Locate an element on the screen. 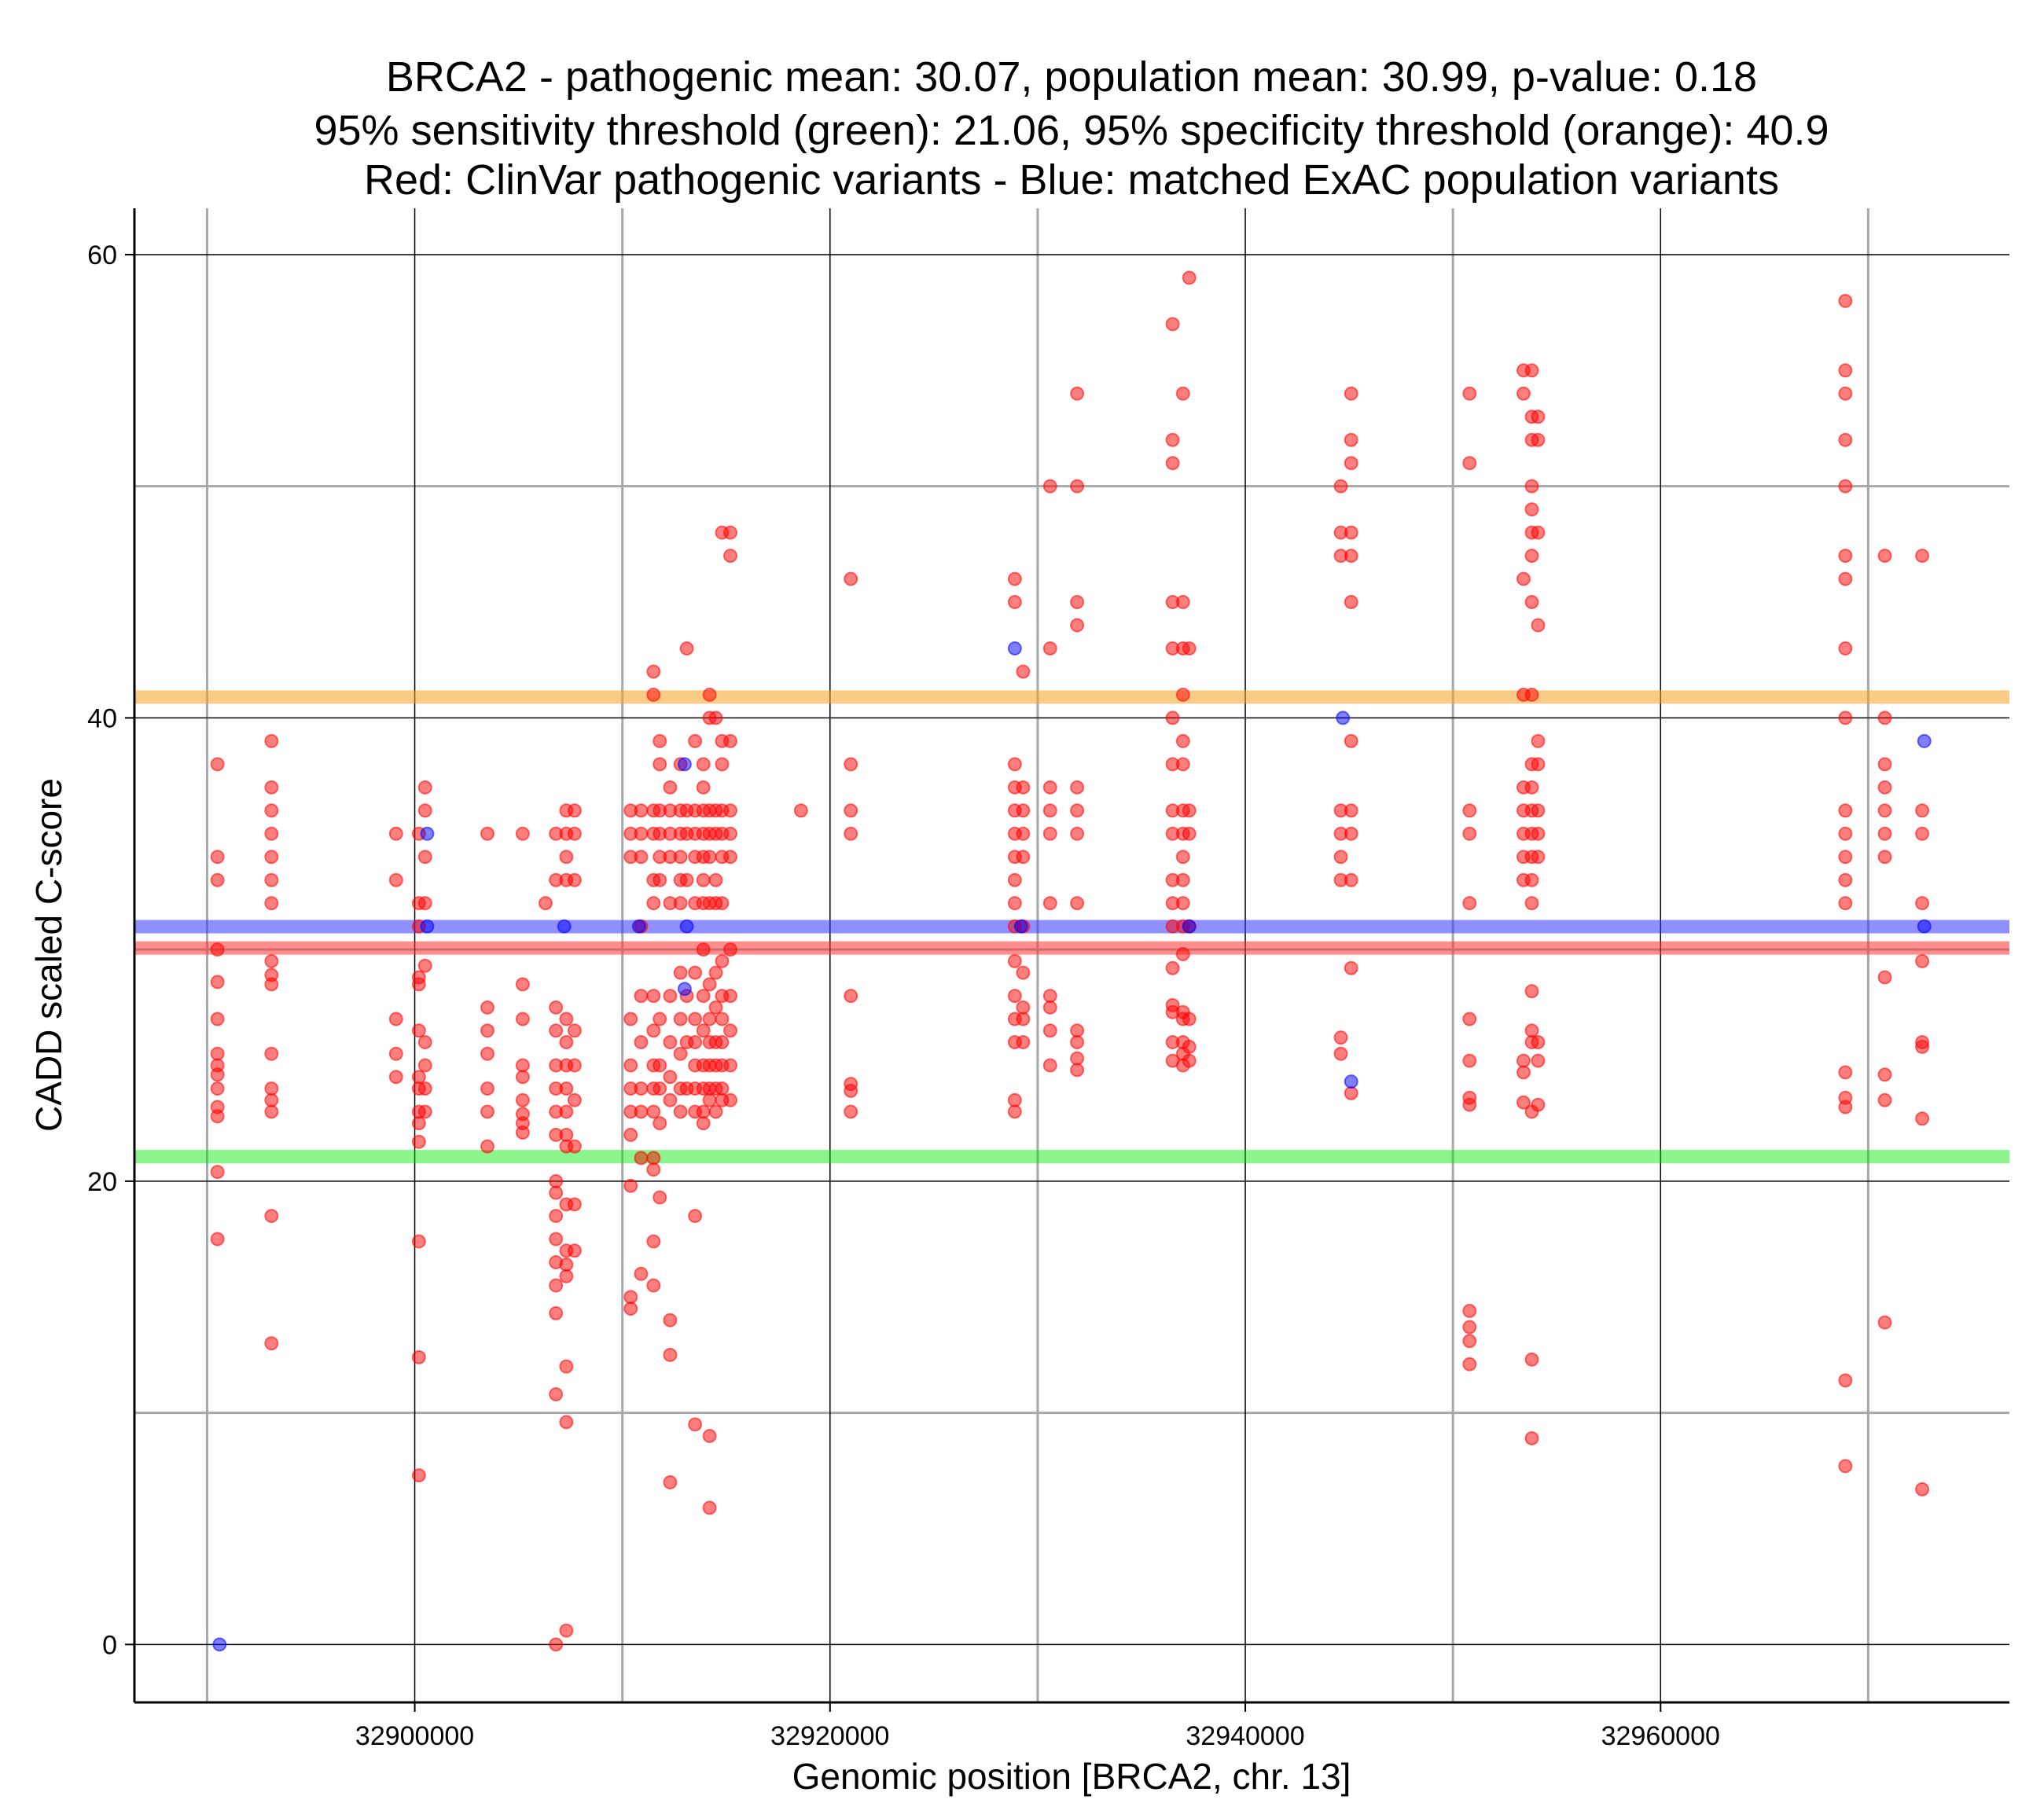  y-axis-title: CADD scaled C-score is located at coordinates (49, 955).